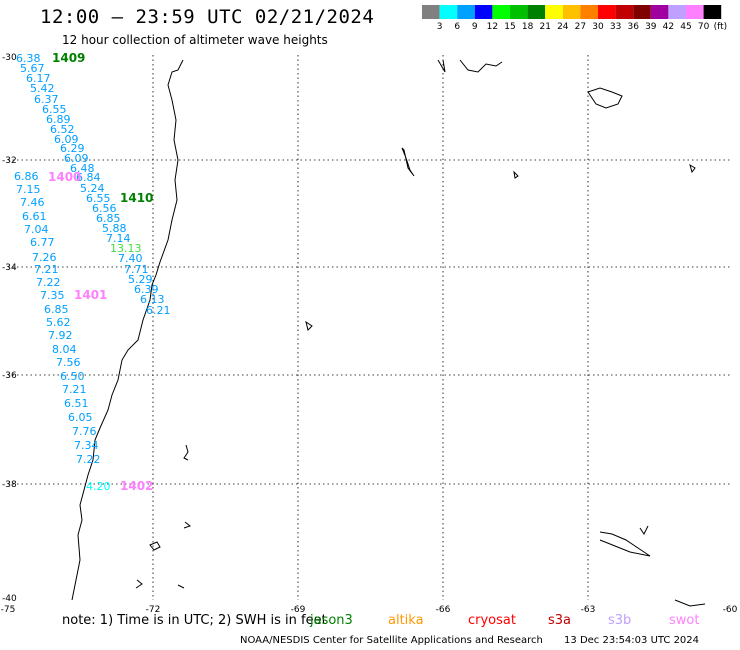  Describe the element at coordinates (440, 27) in the screenshot. I see `colorbar-tick-label: 3` at that location.